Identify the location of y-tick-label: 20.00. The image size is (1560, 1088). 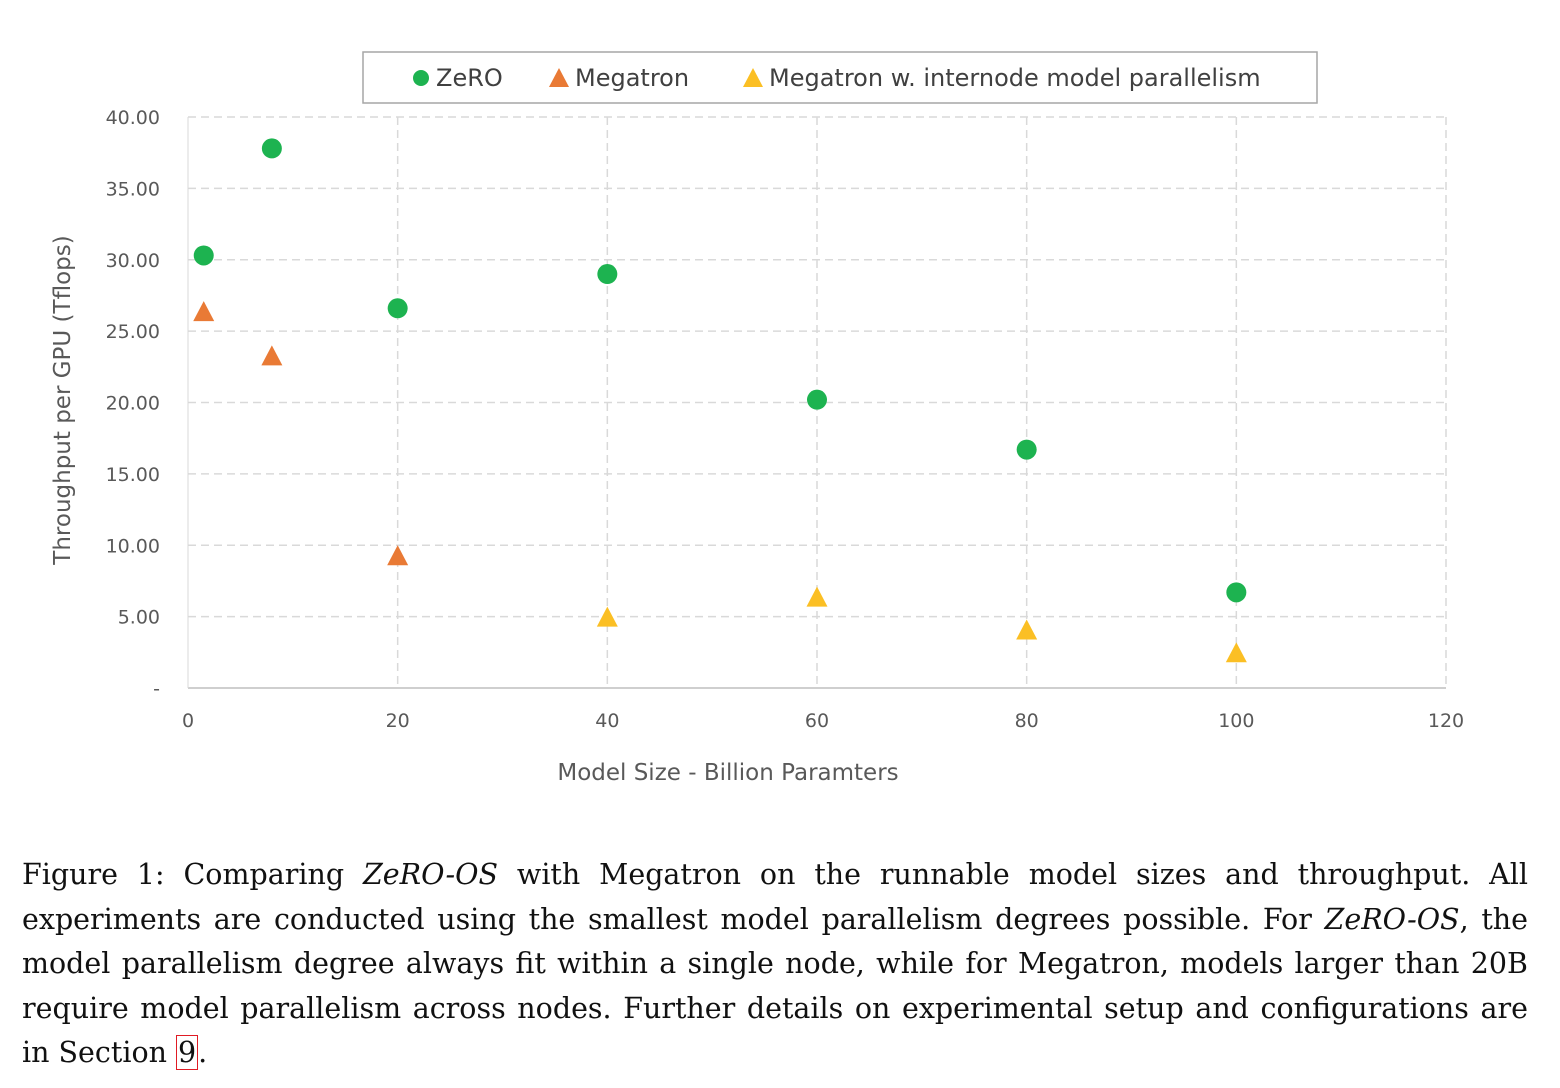
(133, 404).